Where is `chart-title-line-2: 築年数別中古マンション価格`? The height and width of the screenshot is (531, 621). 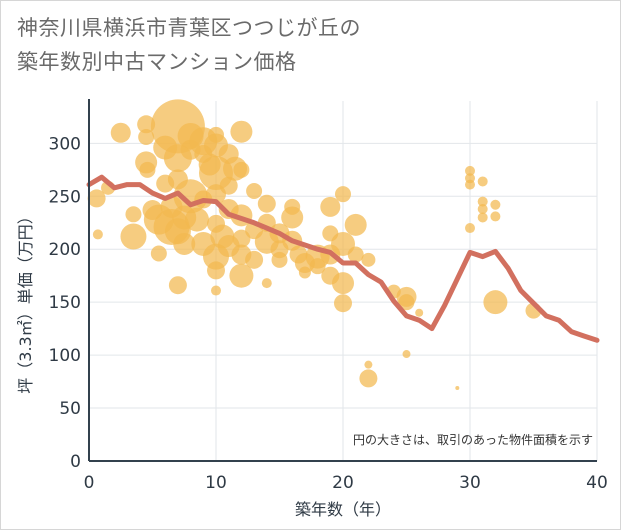
chart-title-line-2: 築年数別中古マンション価格 is located at coordinates (157, 62).